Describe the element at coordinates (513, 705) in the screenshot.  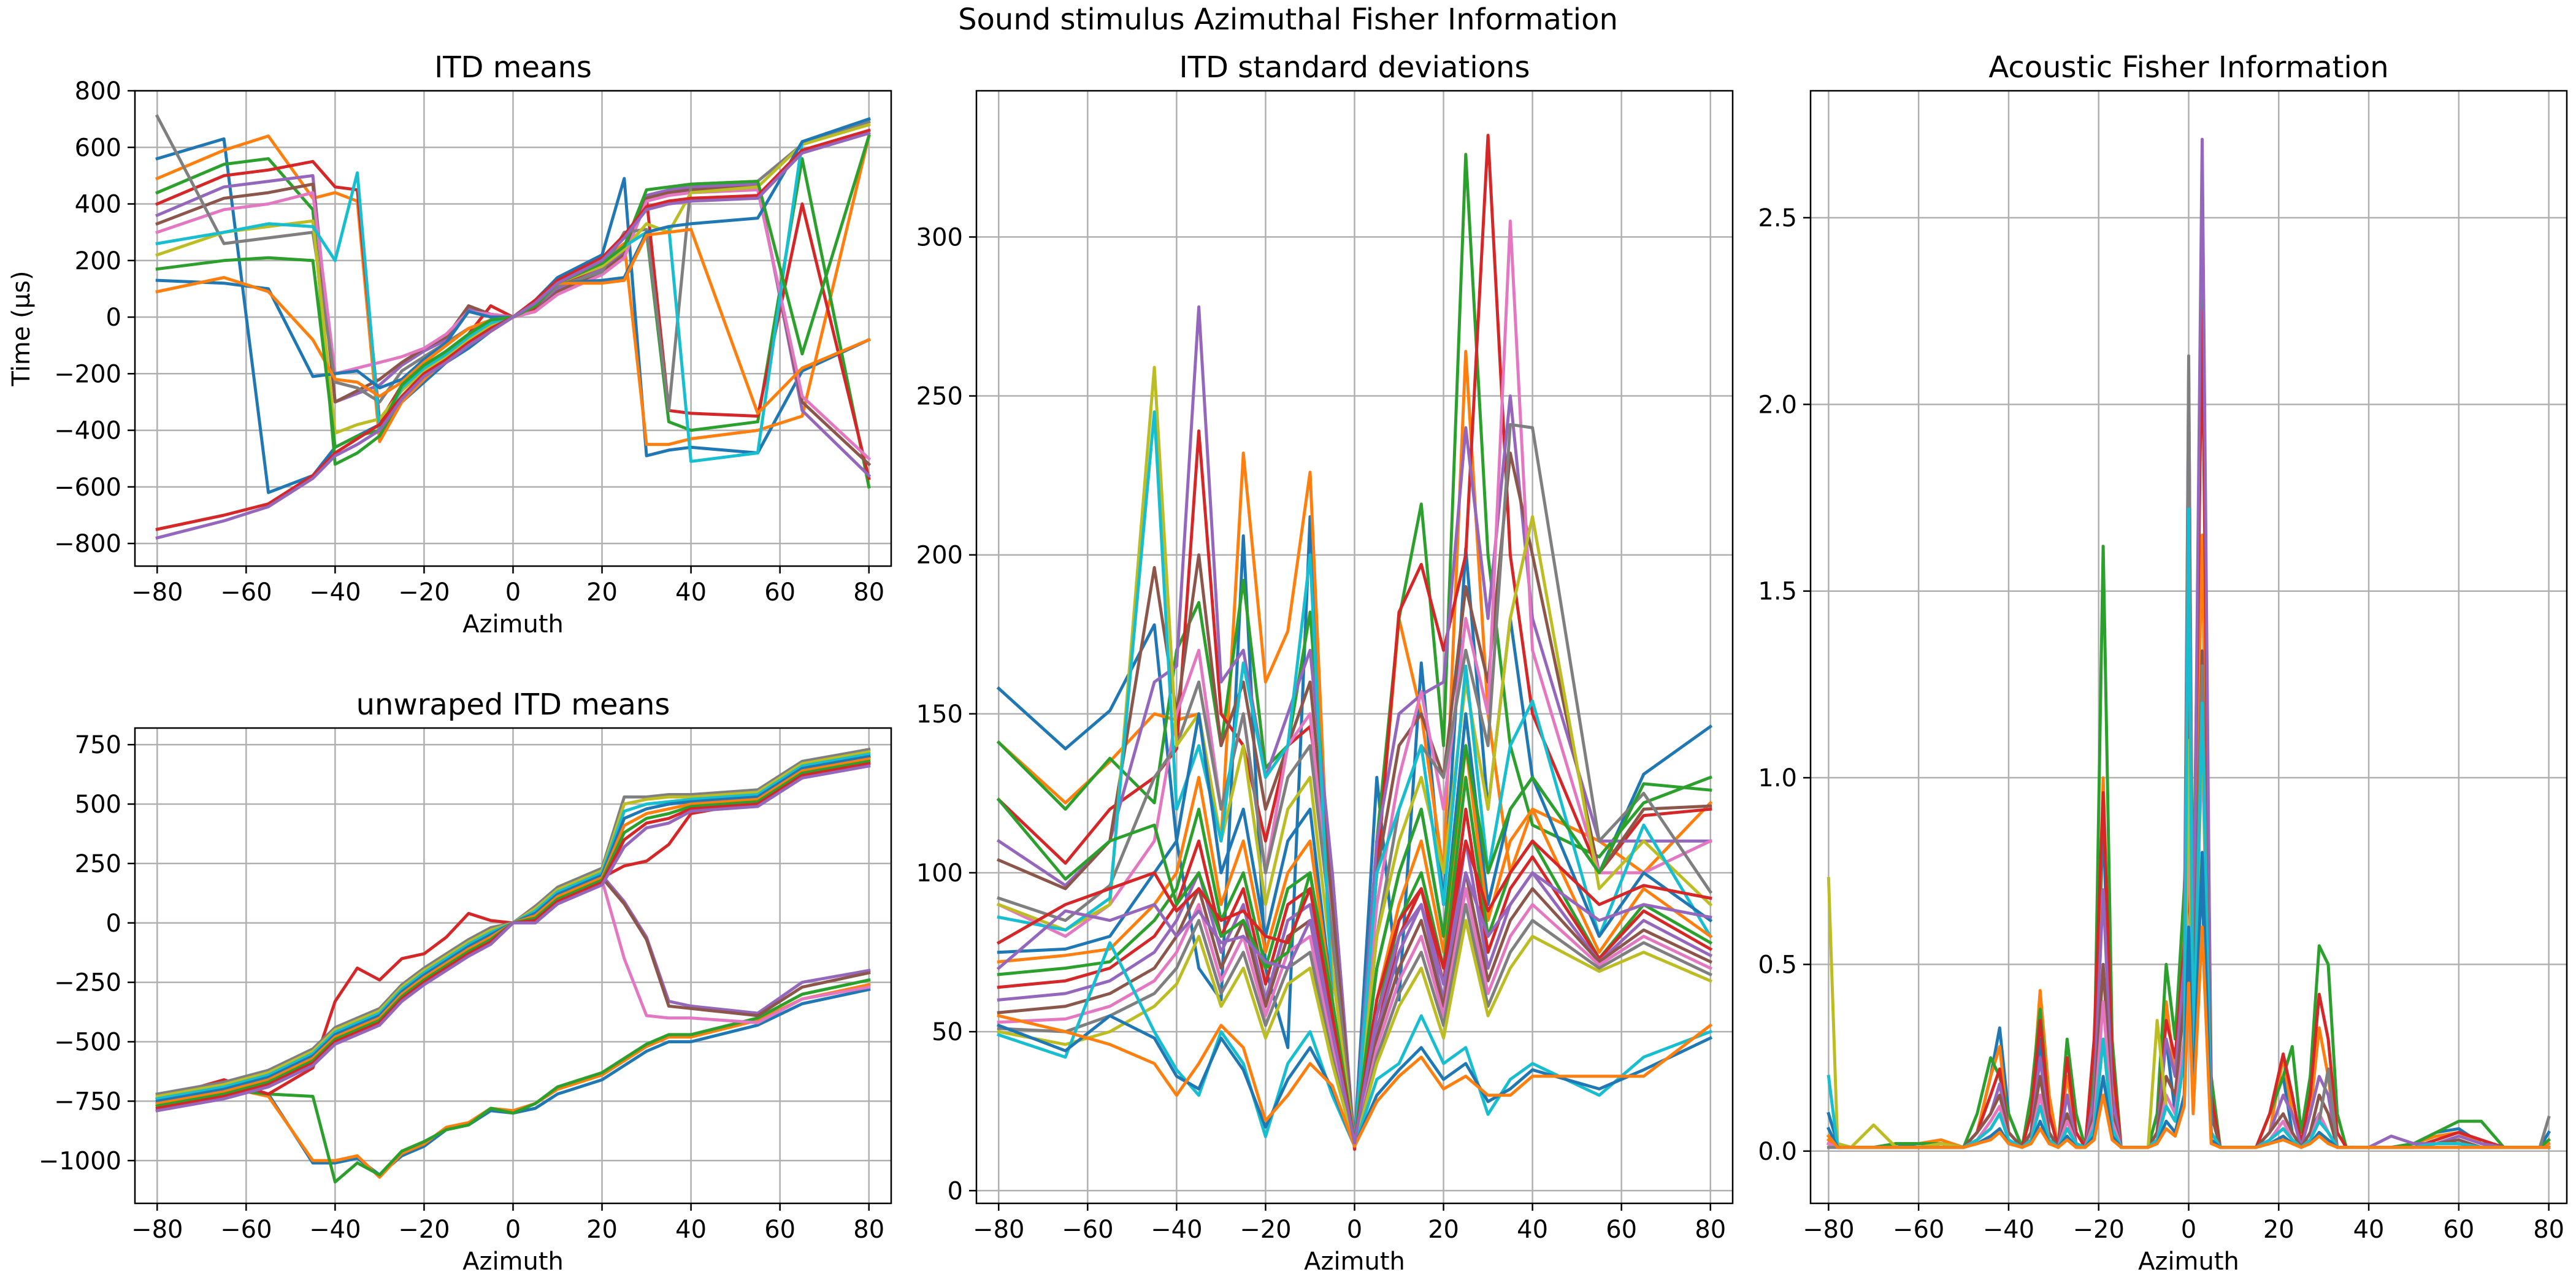
I see `chart-title: unwraped ITD means` at that location.